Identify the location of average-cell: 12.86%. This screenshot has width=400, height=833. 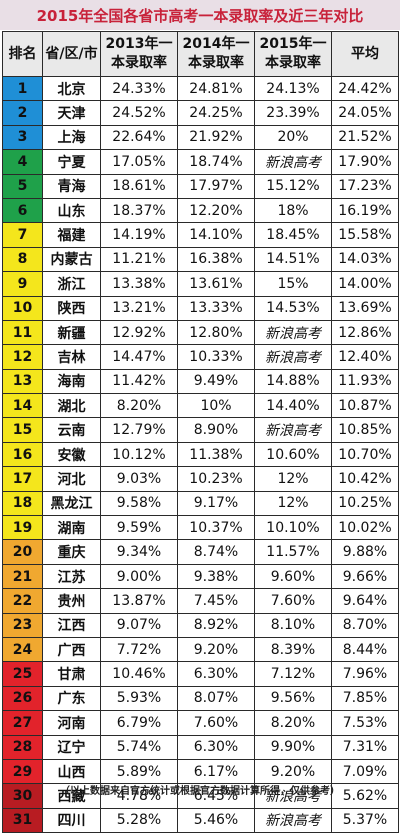
(365, 332).